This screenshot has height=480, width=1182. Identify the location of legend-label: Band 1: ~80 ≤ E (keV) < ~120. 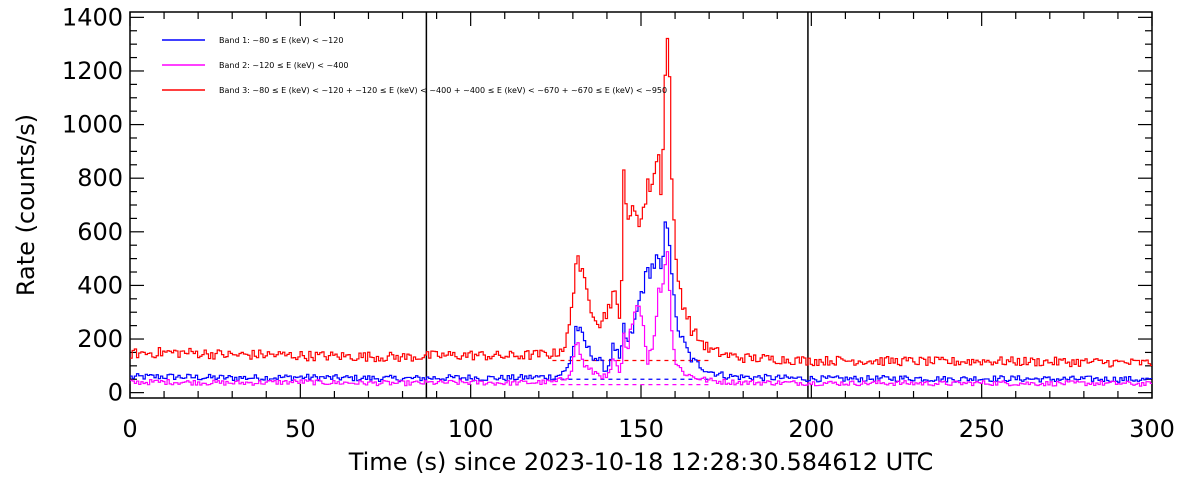
(281, 40).